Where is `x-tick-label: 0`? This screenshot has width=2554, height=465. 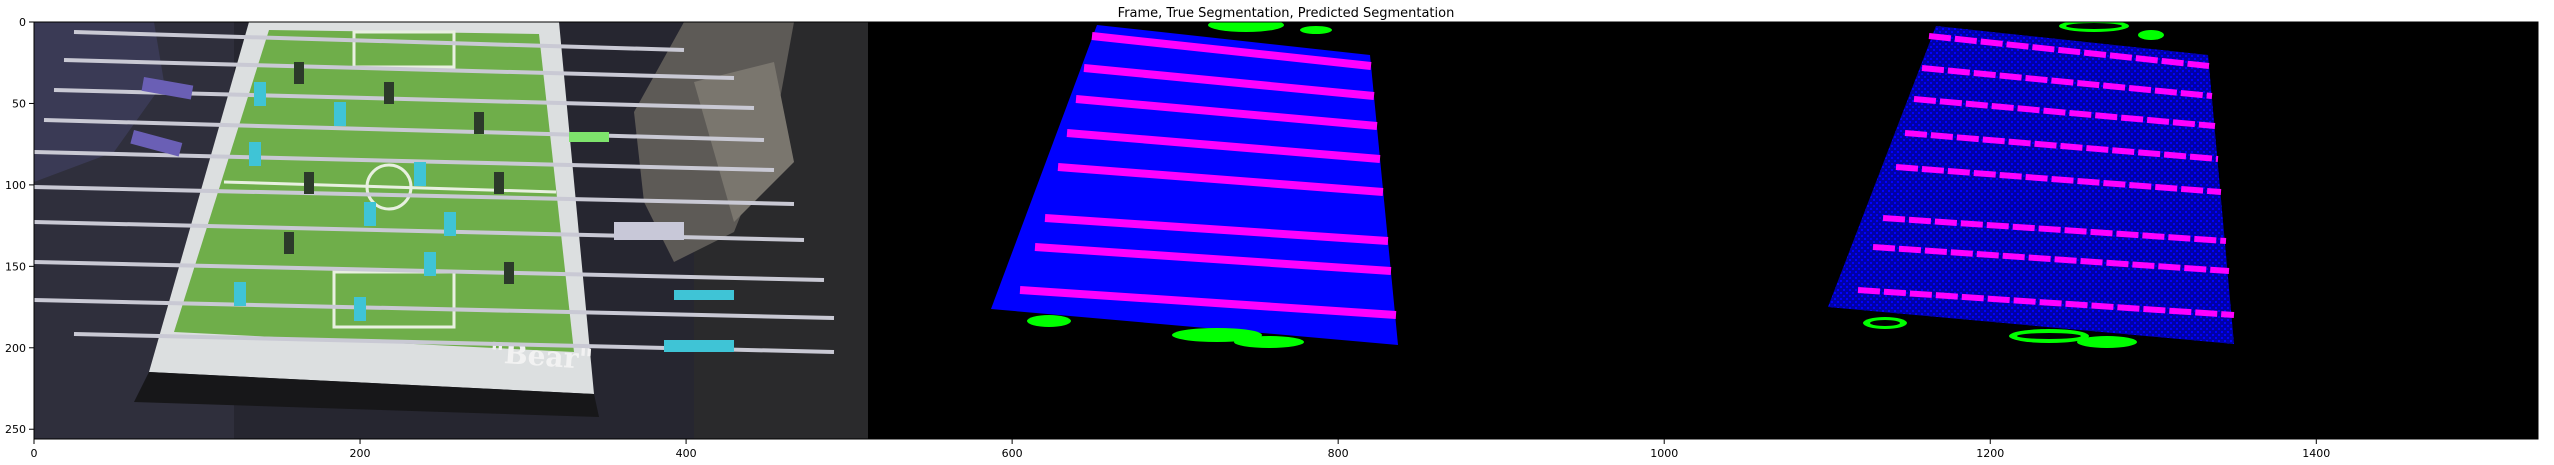 x-tick-label: 0 is located at coordinates (34, 453).